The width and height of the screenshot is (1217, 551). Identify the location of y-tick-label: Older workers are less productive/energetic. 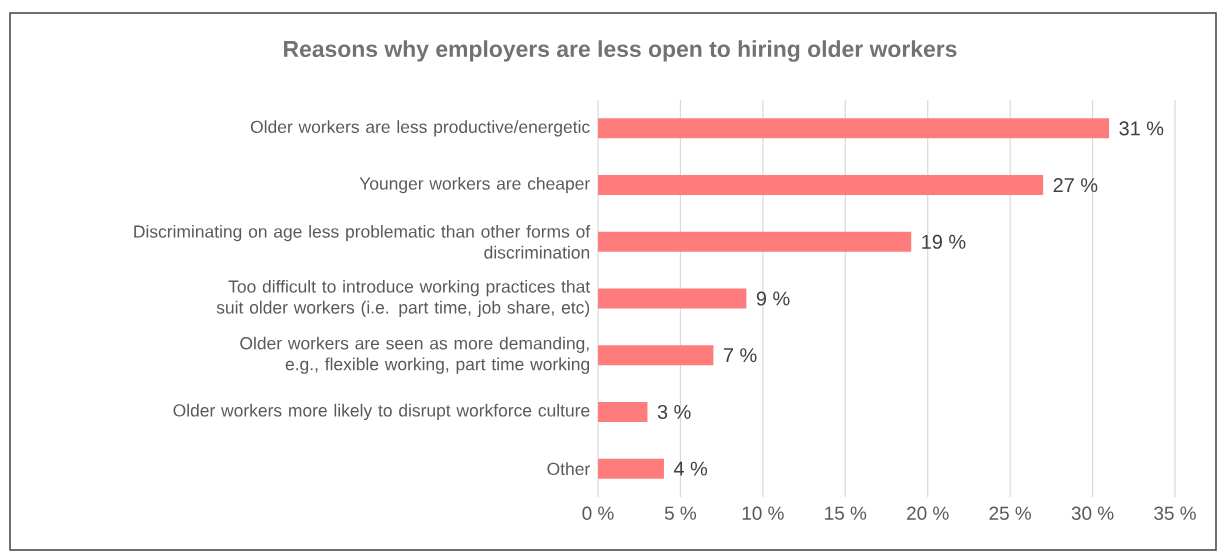
(420, 128).